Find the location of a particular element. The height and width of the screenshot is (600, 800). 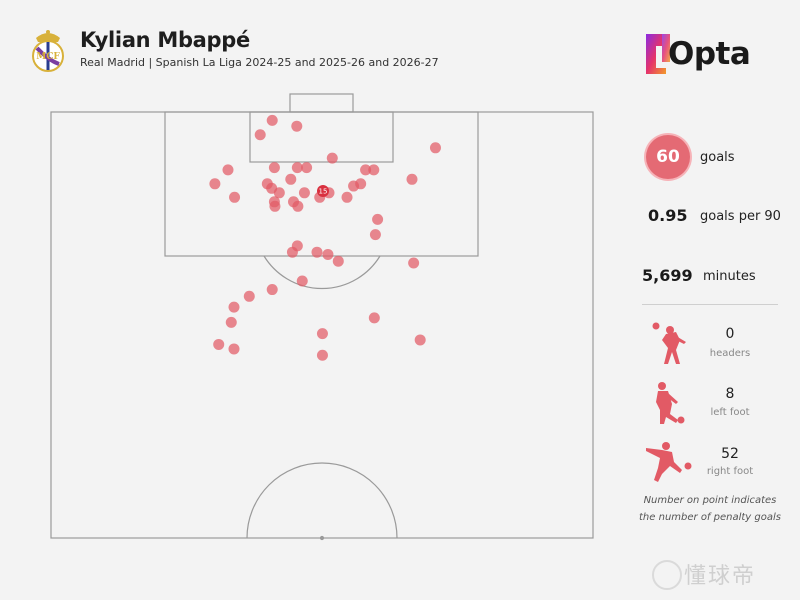

player-name: Kylian Mbappé is located at coordinates (165, 40).